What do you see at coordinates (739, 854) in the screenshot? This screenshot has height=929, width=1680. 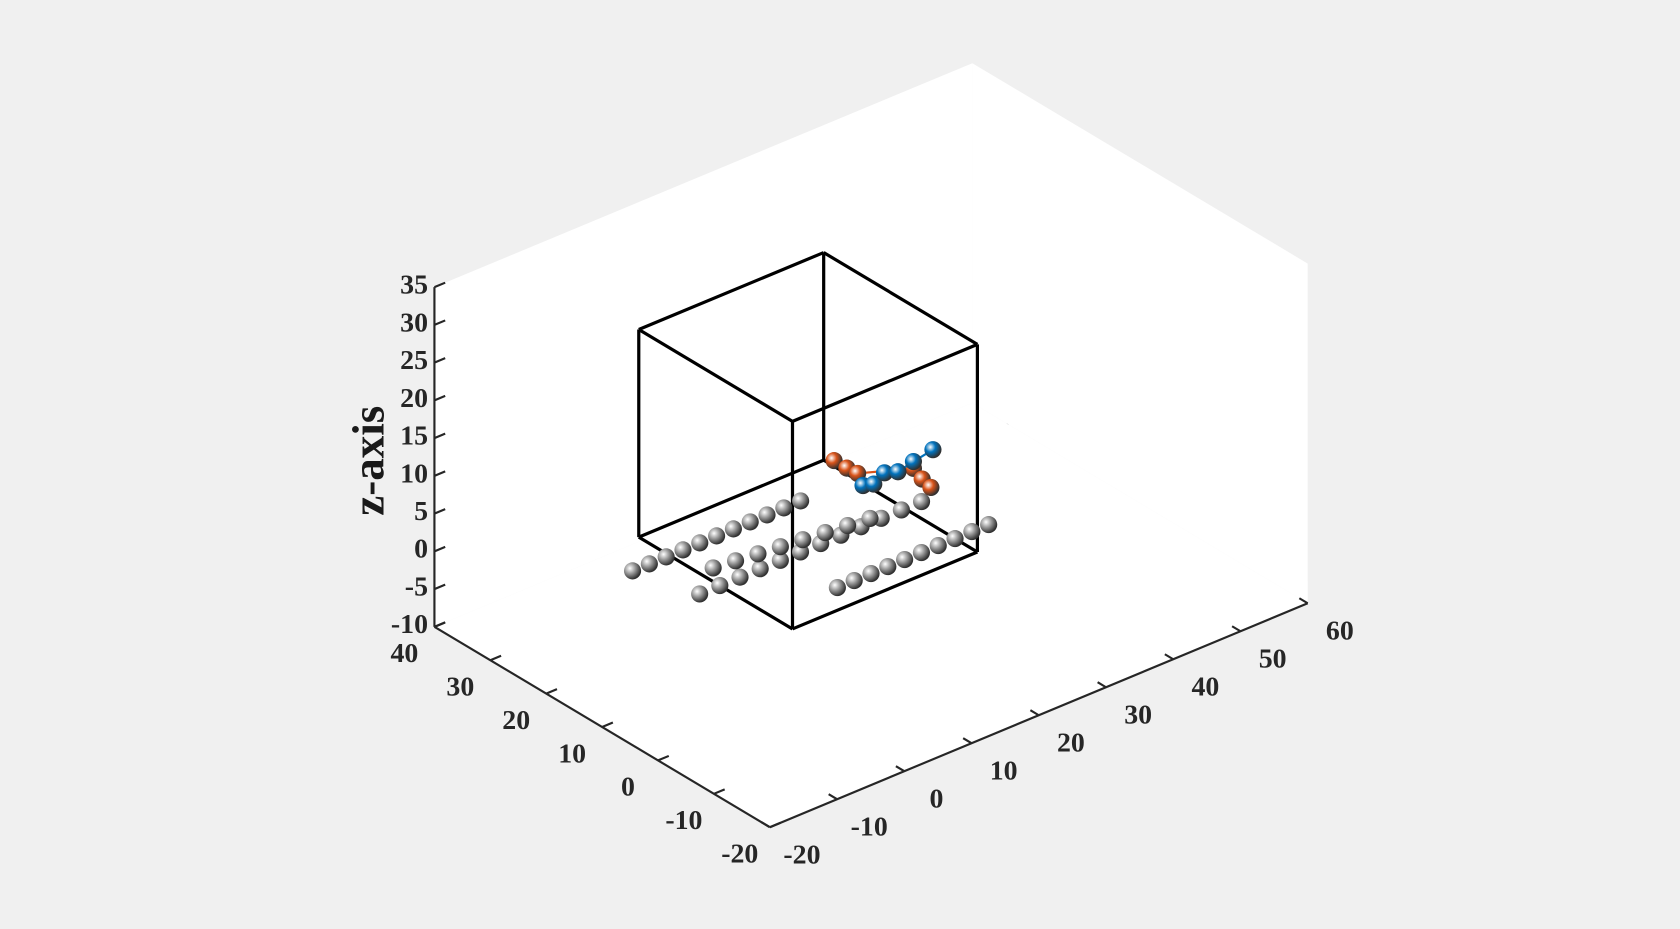 I see `y-tick-label: -20` at bounding box center [739, 854].